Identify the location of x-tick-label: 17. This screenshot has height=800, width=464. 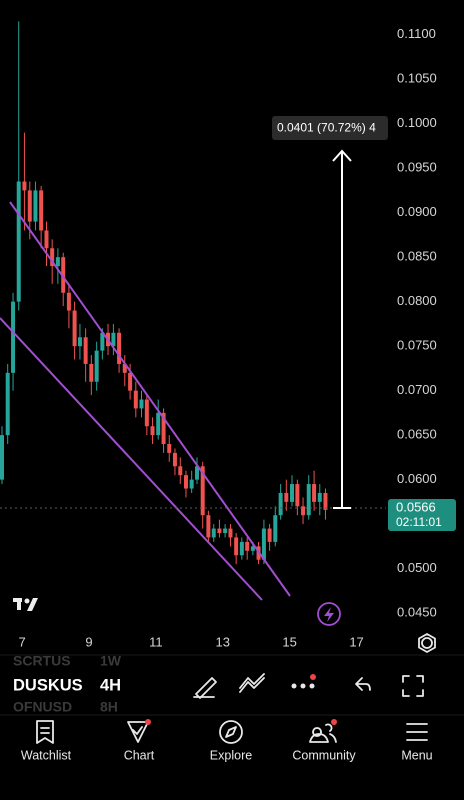
(356, 641).